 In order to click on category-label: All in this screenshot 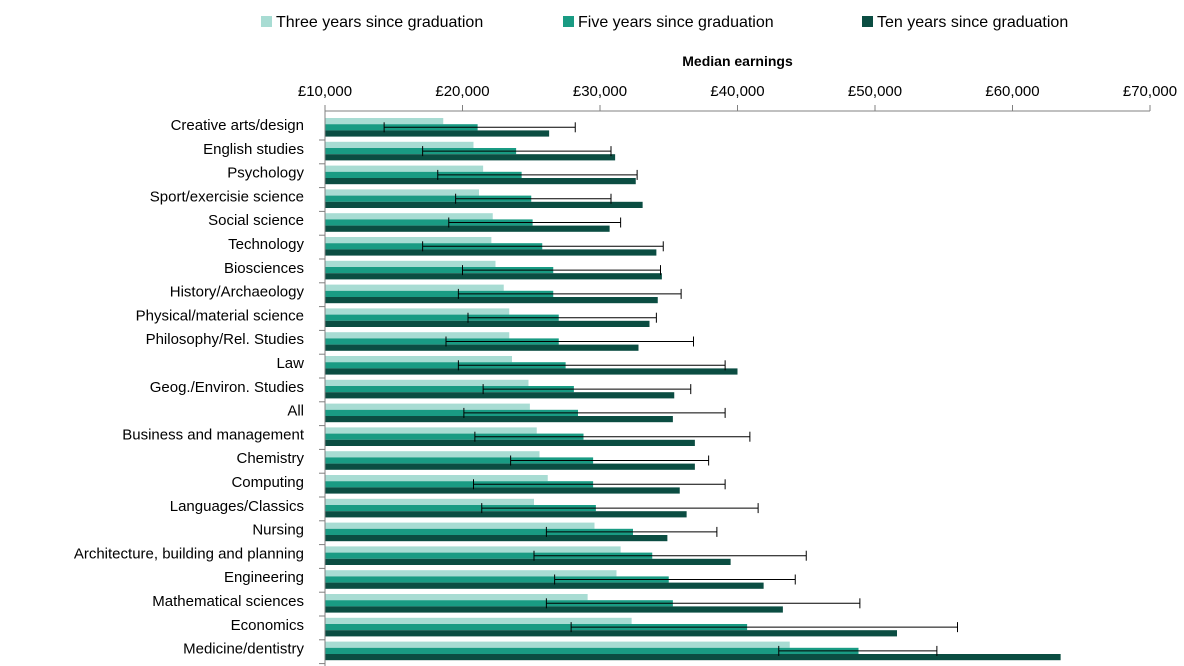, I will do `click(295, 411)`.